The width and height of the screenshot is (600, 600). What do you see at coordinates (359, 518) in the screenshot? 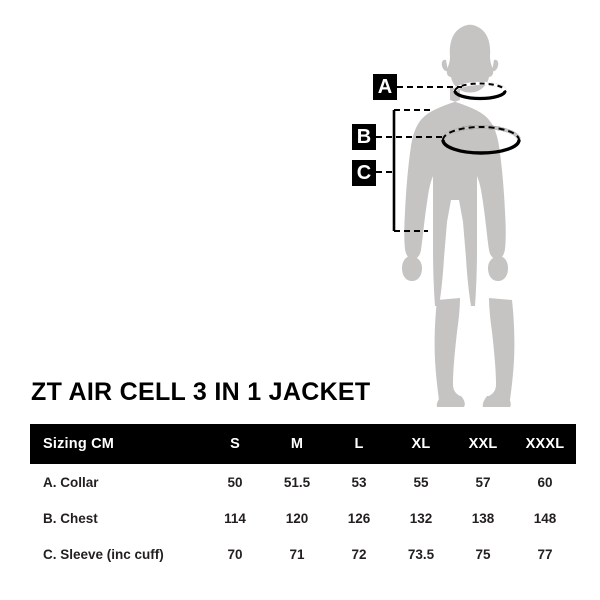
I see `cell-chest-l: 126` at bounding box center [359, 518].